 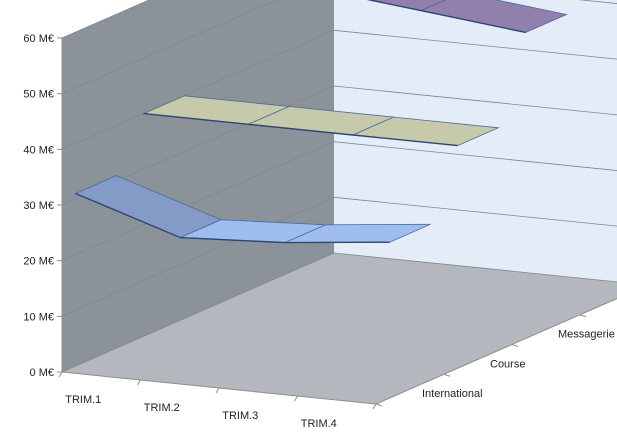 What do you see at coordinates (38, 95) in the screenshot?
I see `y-tick-label: 50 M€` at bounding box center [38, 95].